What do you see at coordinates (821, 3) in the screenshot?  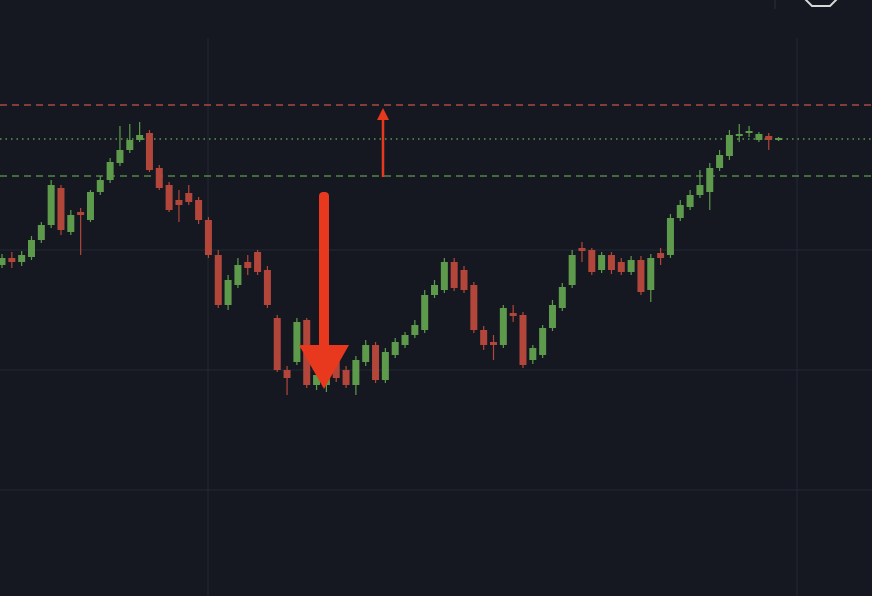 I see `toolbar-icon` at bounding box center [821, 3].